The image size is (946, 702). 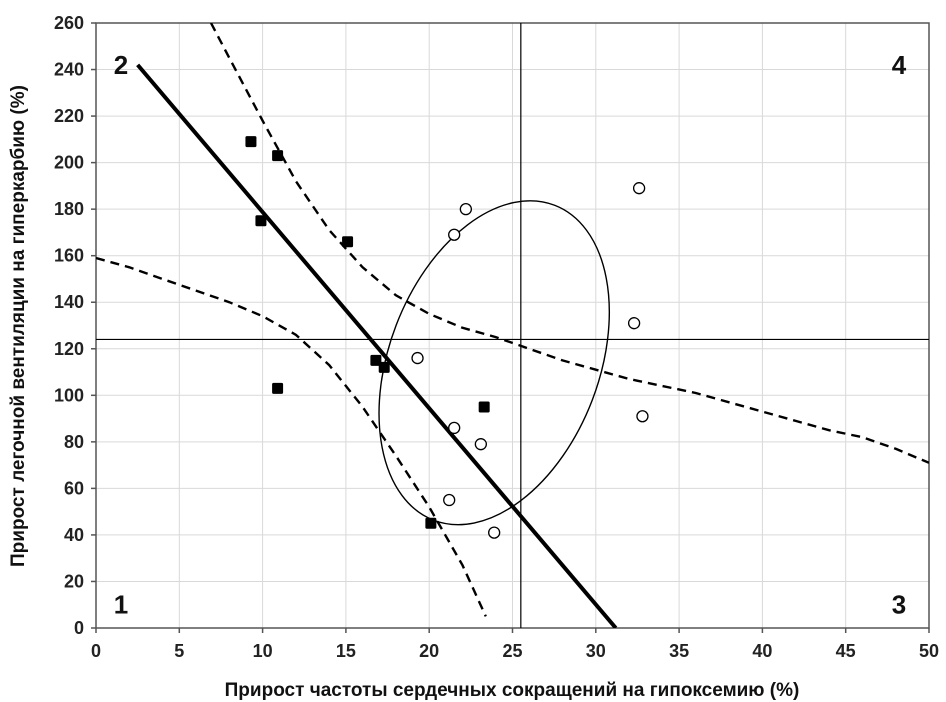 What do you see at coordinates (596, 651) in the screenshot?
I see `x-tick-label: 30` at bounding box center [596, 651].